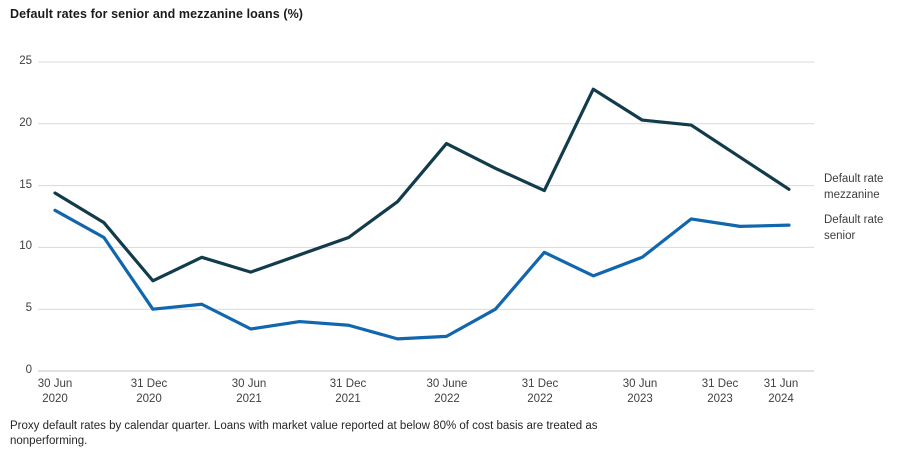 The image size is (907, 453). Describe the element at coordinates (854, 187) in the screenshot. I see `legend-mezzanine-label: Default rate mezzanine` at that location.